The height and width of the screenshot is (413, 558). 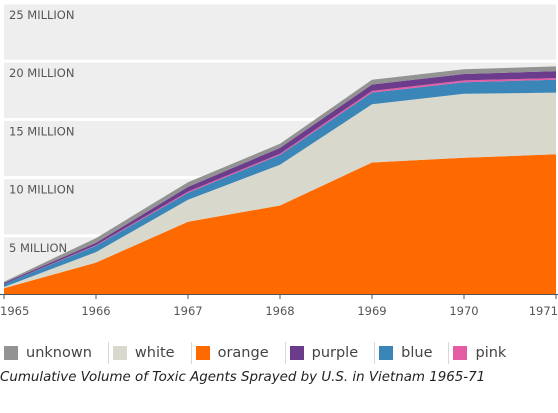 I want to click on legend-label-unknown: unknown, so click(x=59, y=353).